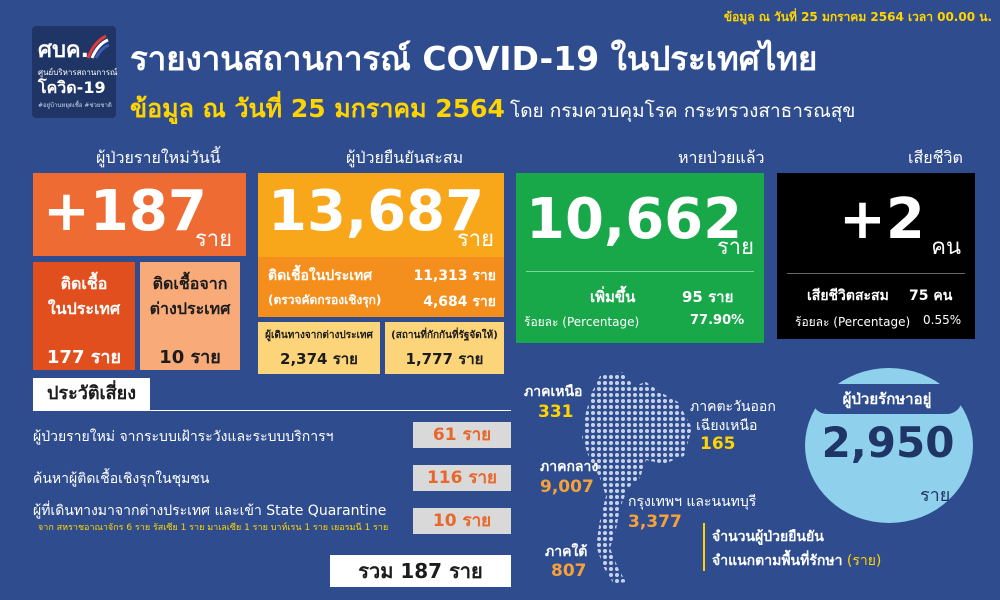  What do you see at coordinates (325, 300) in the screenshot?
I see `proactive-screening-label: (ตรวจคัดกรองเชิงรุก)` at bounding box center [325, 300].